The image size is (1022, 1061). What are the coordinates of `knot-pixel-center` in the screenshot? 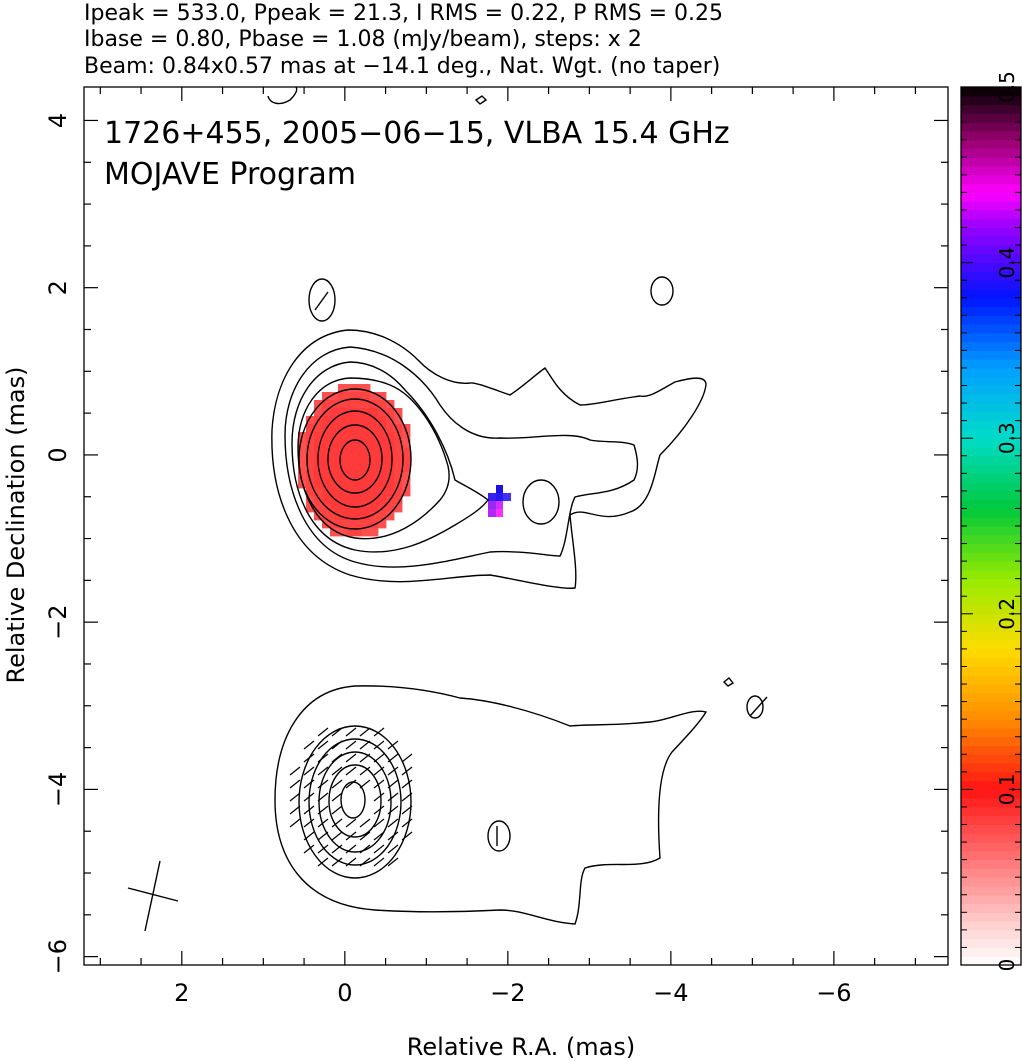 It's located at (499, 497).